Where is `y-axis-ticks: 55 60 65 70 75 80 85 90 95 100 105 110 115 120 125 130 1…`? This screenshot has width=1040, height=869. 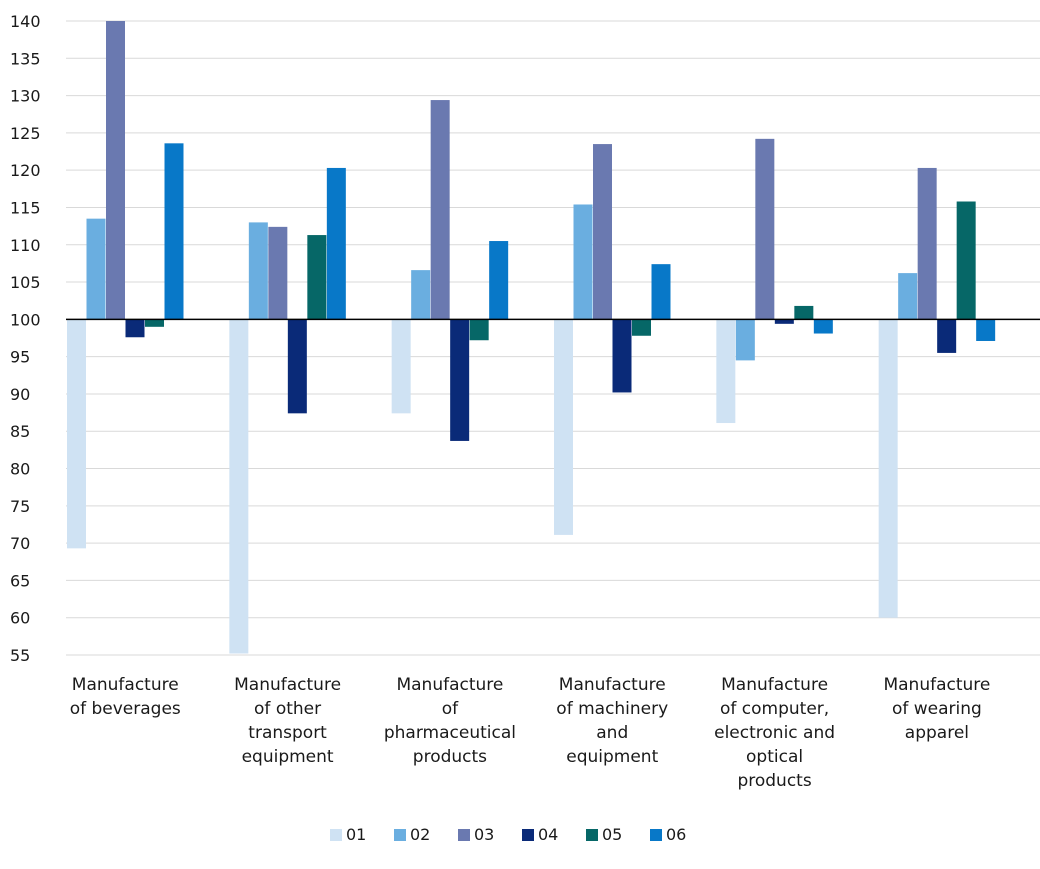
y-axis-ticks: 55 60 65 70 75 80 85 90 95 100 105 110 115 120 125 130 1… is located at coordinates (25, 338).